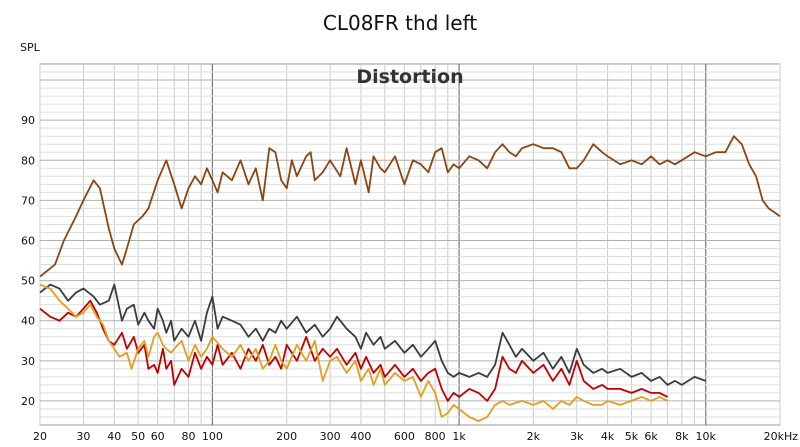 Image resolution: width=800 pixels, height=447 pixels. What do you see at coordinates (83, 436) in the screenshot?
I see `x-tick-label: 30` at bounding box center [83, 436].